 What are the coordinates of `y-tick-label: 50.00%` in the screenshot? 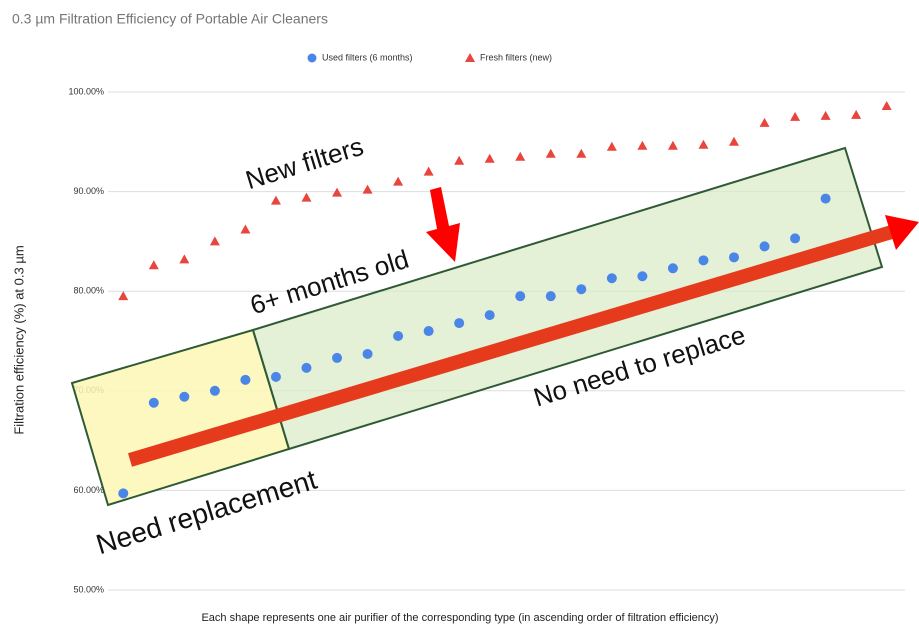 It's located at (88, 589).